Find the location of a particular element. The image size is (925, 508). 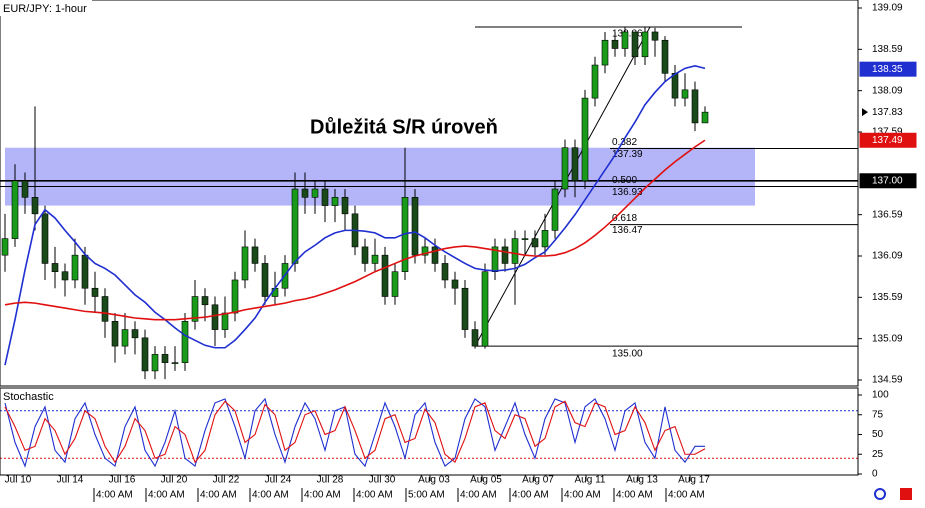

y-tick-label: 138.59 is located at coordinates (887, 49).